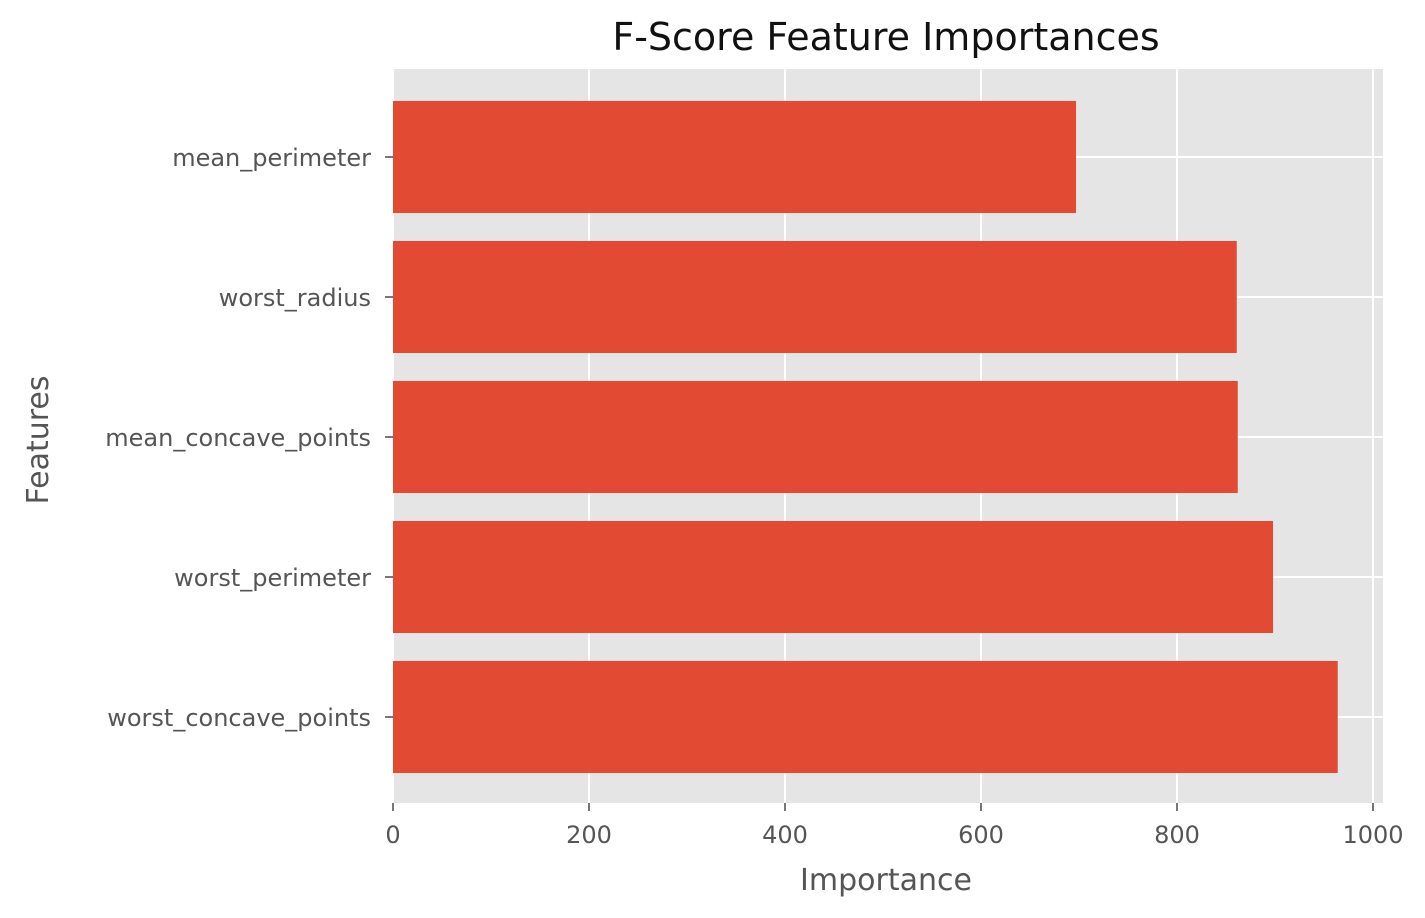  I want to click on x-tick-label: 1000, so click(1372, 835).